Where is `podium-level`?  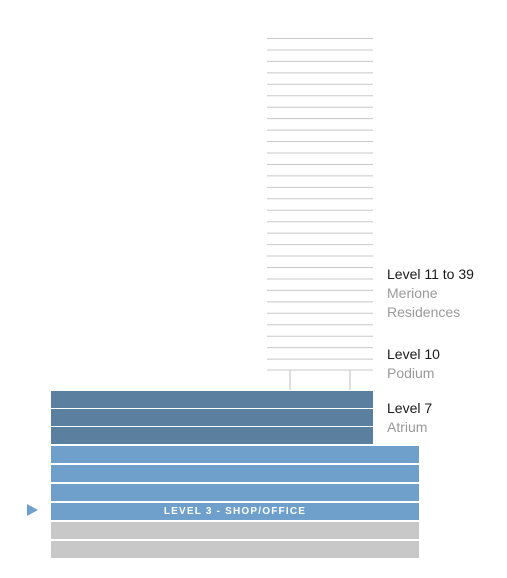
podium-level is located at coordinates (320, 379).